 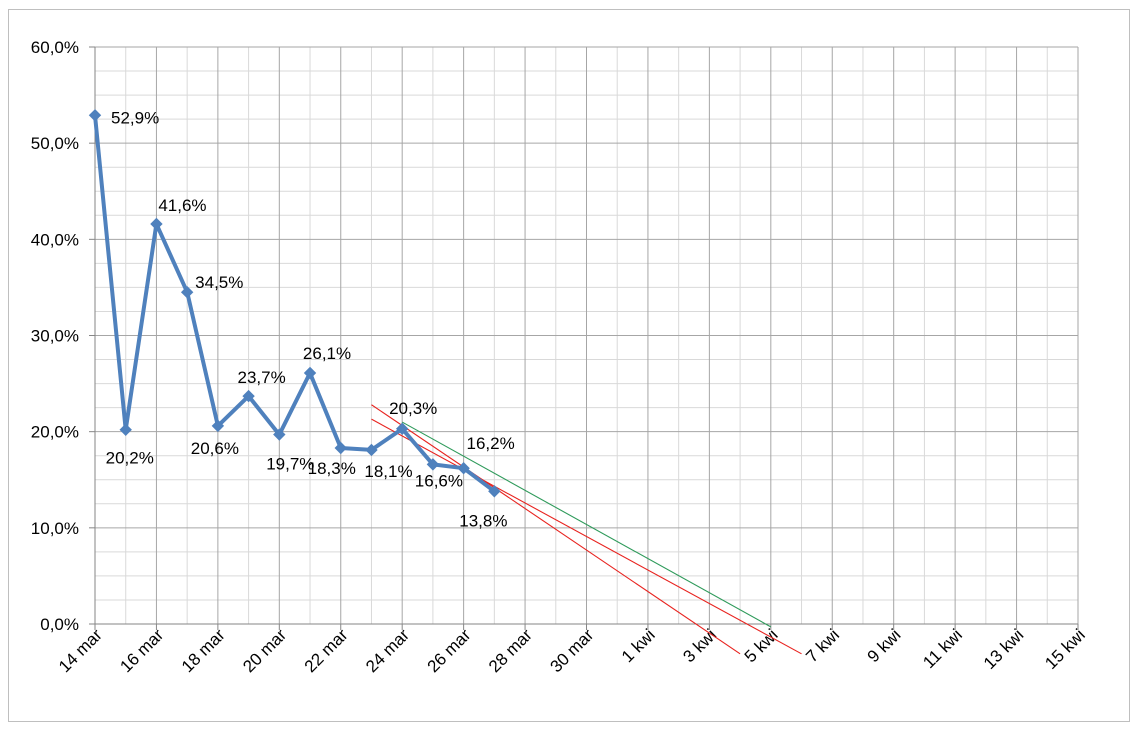 What do you see at coordinates (326, 650) in the screenshot?
I see `x-tick-label: 22 mar` at bounding box center [326, 650].